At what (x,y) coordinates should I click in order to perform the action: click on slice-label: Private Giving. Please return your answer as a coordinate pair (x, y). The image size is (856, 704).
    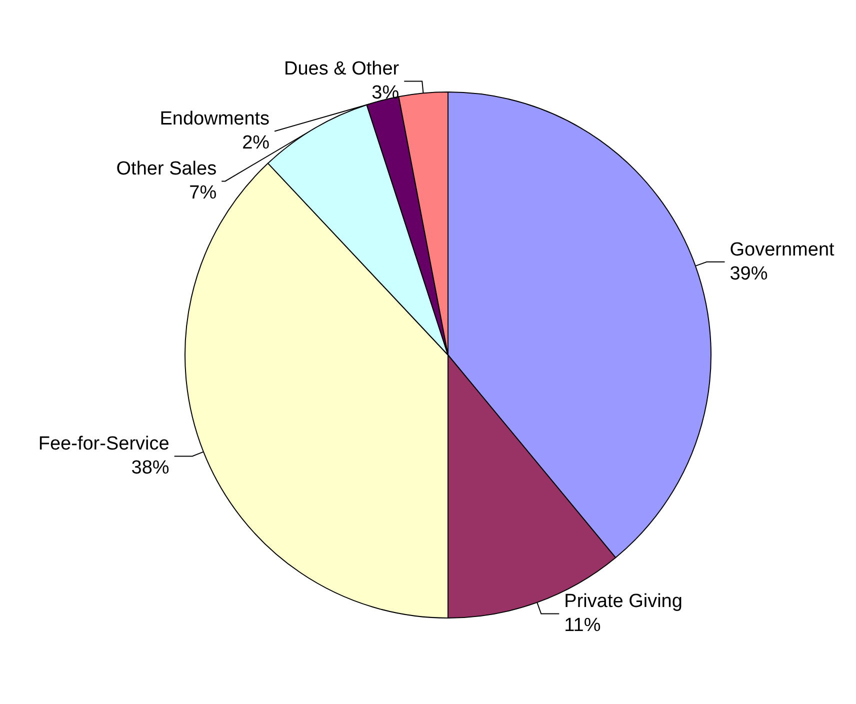
    Looking at the image, I should click on (623, 601).